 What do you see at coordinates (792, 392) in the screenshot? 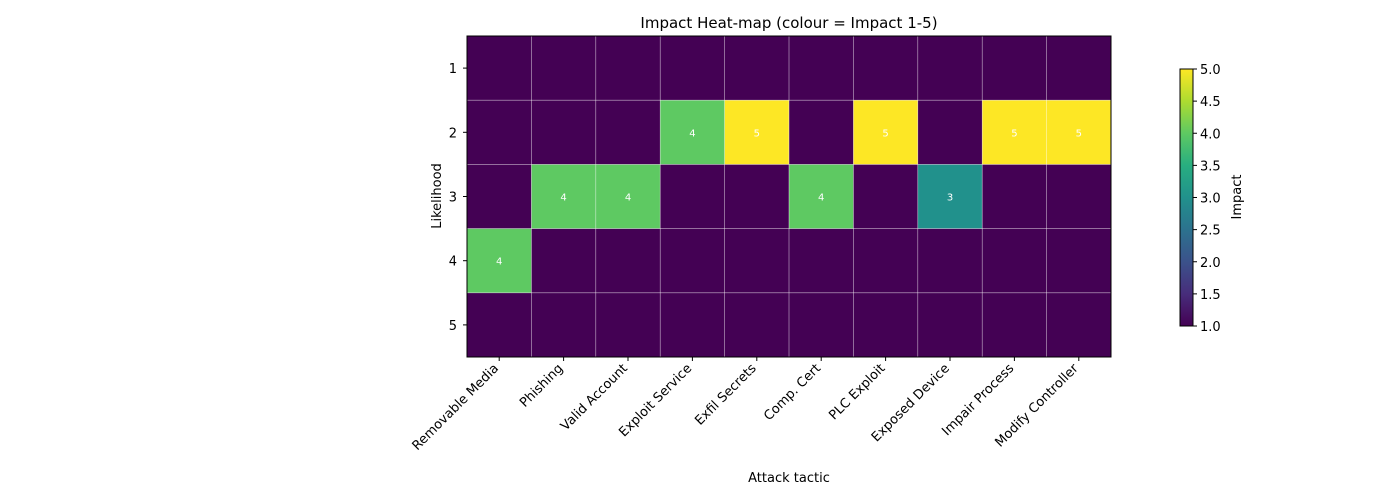
I see `x-tick-label: Comp. Cert` at bounding box center [792, 392].